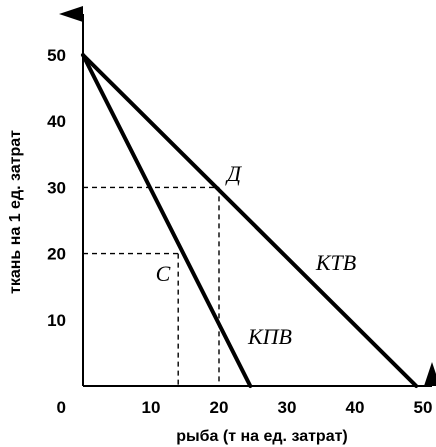 This screenshot has width=436, height=447. I want to click on x-tick-label: 10, so click(151, 407).